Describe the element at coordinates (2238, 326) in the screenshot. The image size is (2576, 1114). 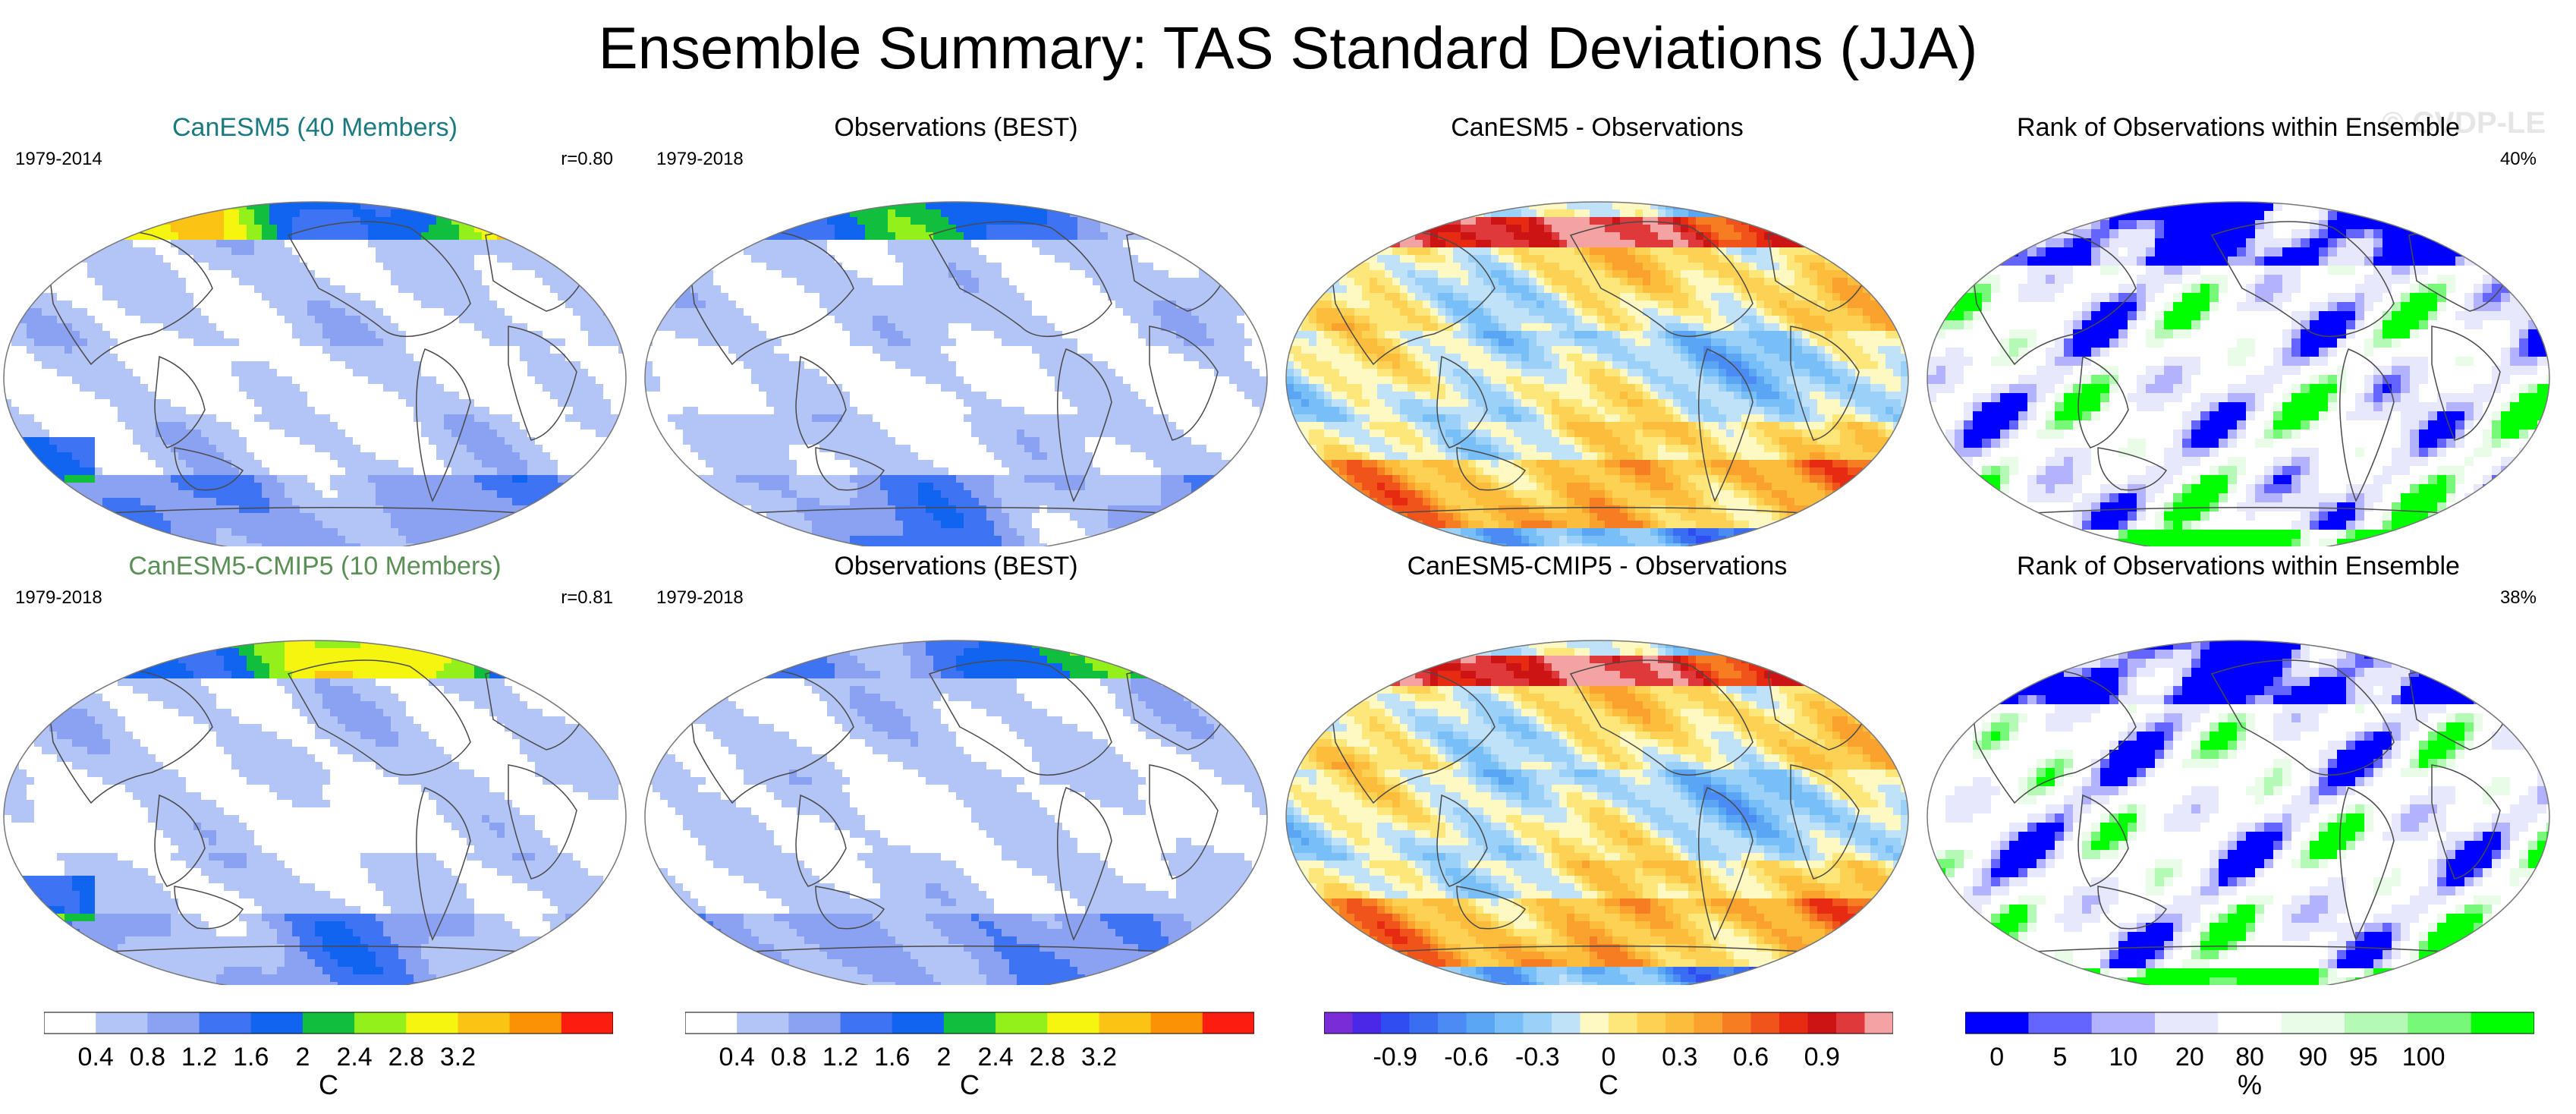
I see `panel-rank: Rank of Observations within Ensemble 40%` at that location.